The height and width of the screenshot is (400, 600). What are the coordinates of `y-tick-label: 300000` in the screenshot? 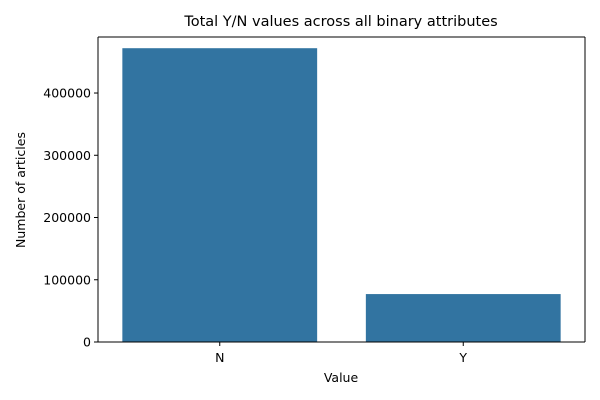 It's located at (67, 155).